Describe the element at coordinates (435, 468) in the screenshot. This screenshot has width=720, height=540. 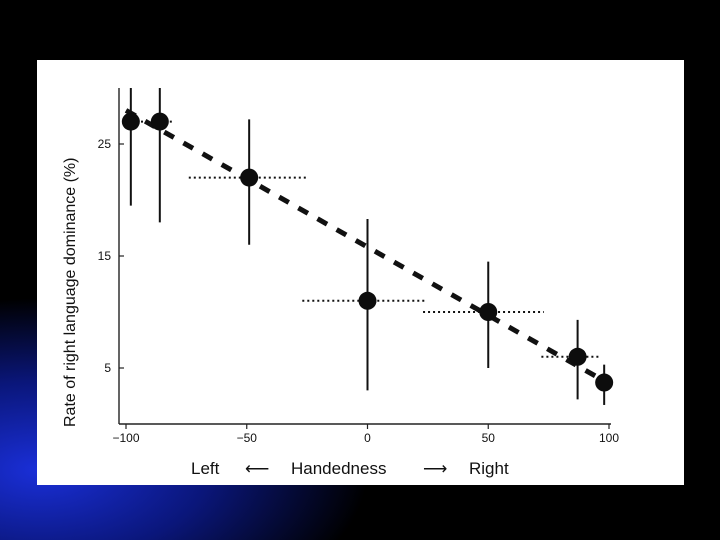
I see `x-label-right-arrow: ⟶` at that location.